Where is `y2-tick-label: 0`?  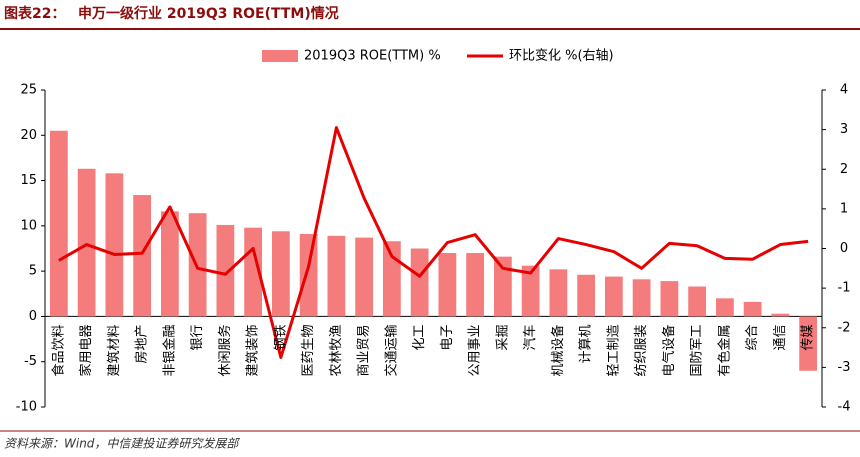
y2-tick-label: 0 is located at coordinates (844, 248).